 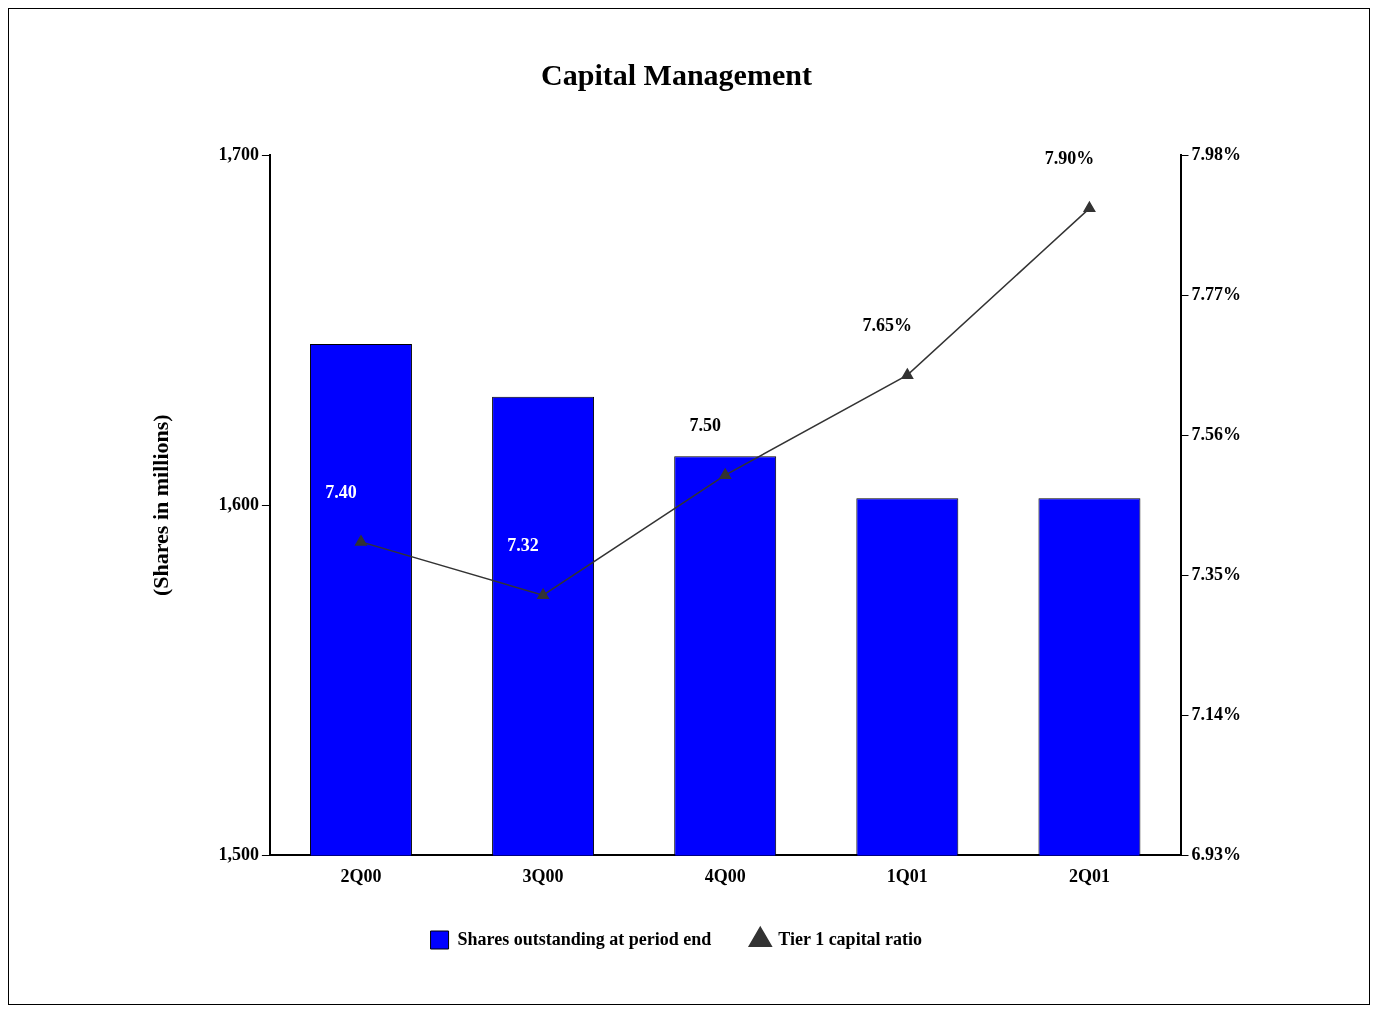 I want to click on chart-title: Capital Management, so click(x=676, y=74).